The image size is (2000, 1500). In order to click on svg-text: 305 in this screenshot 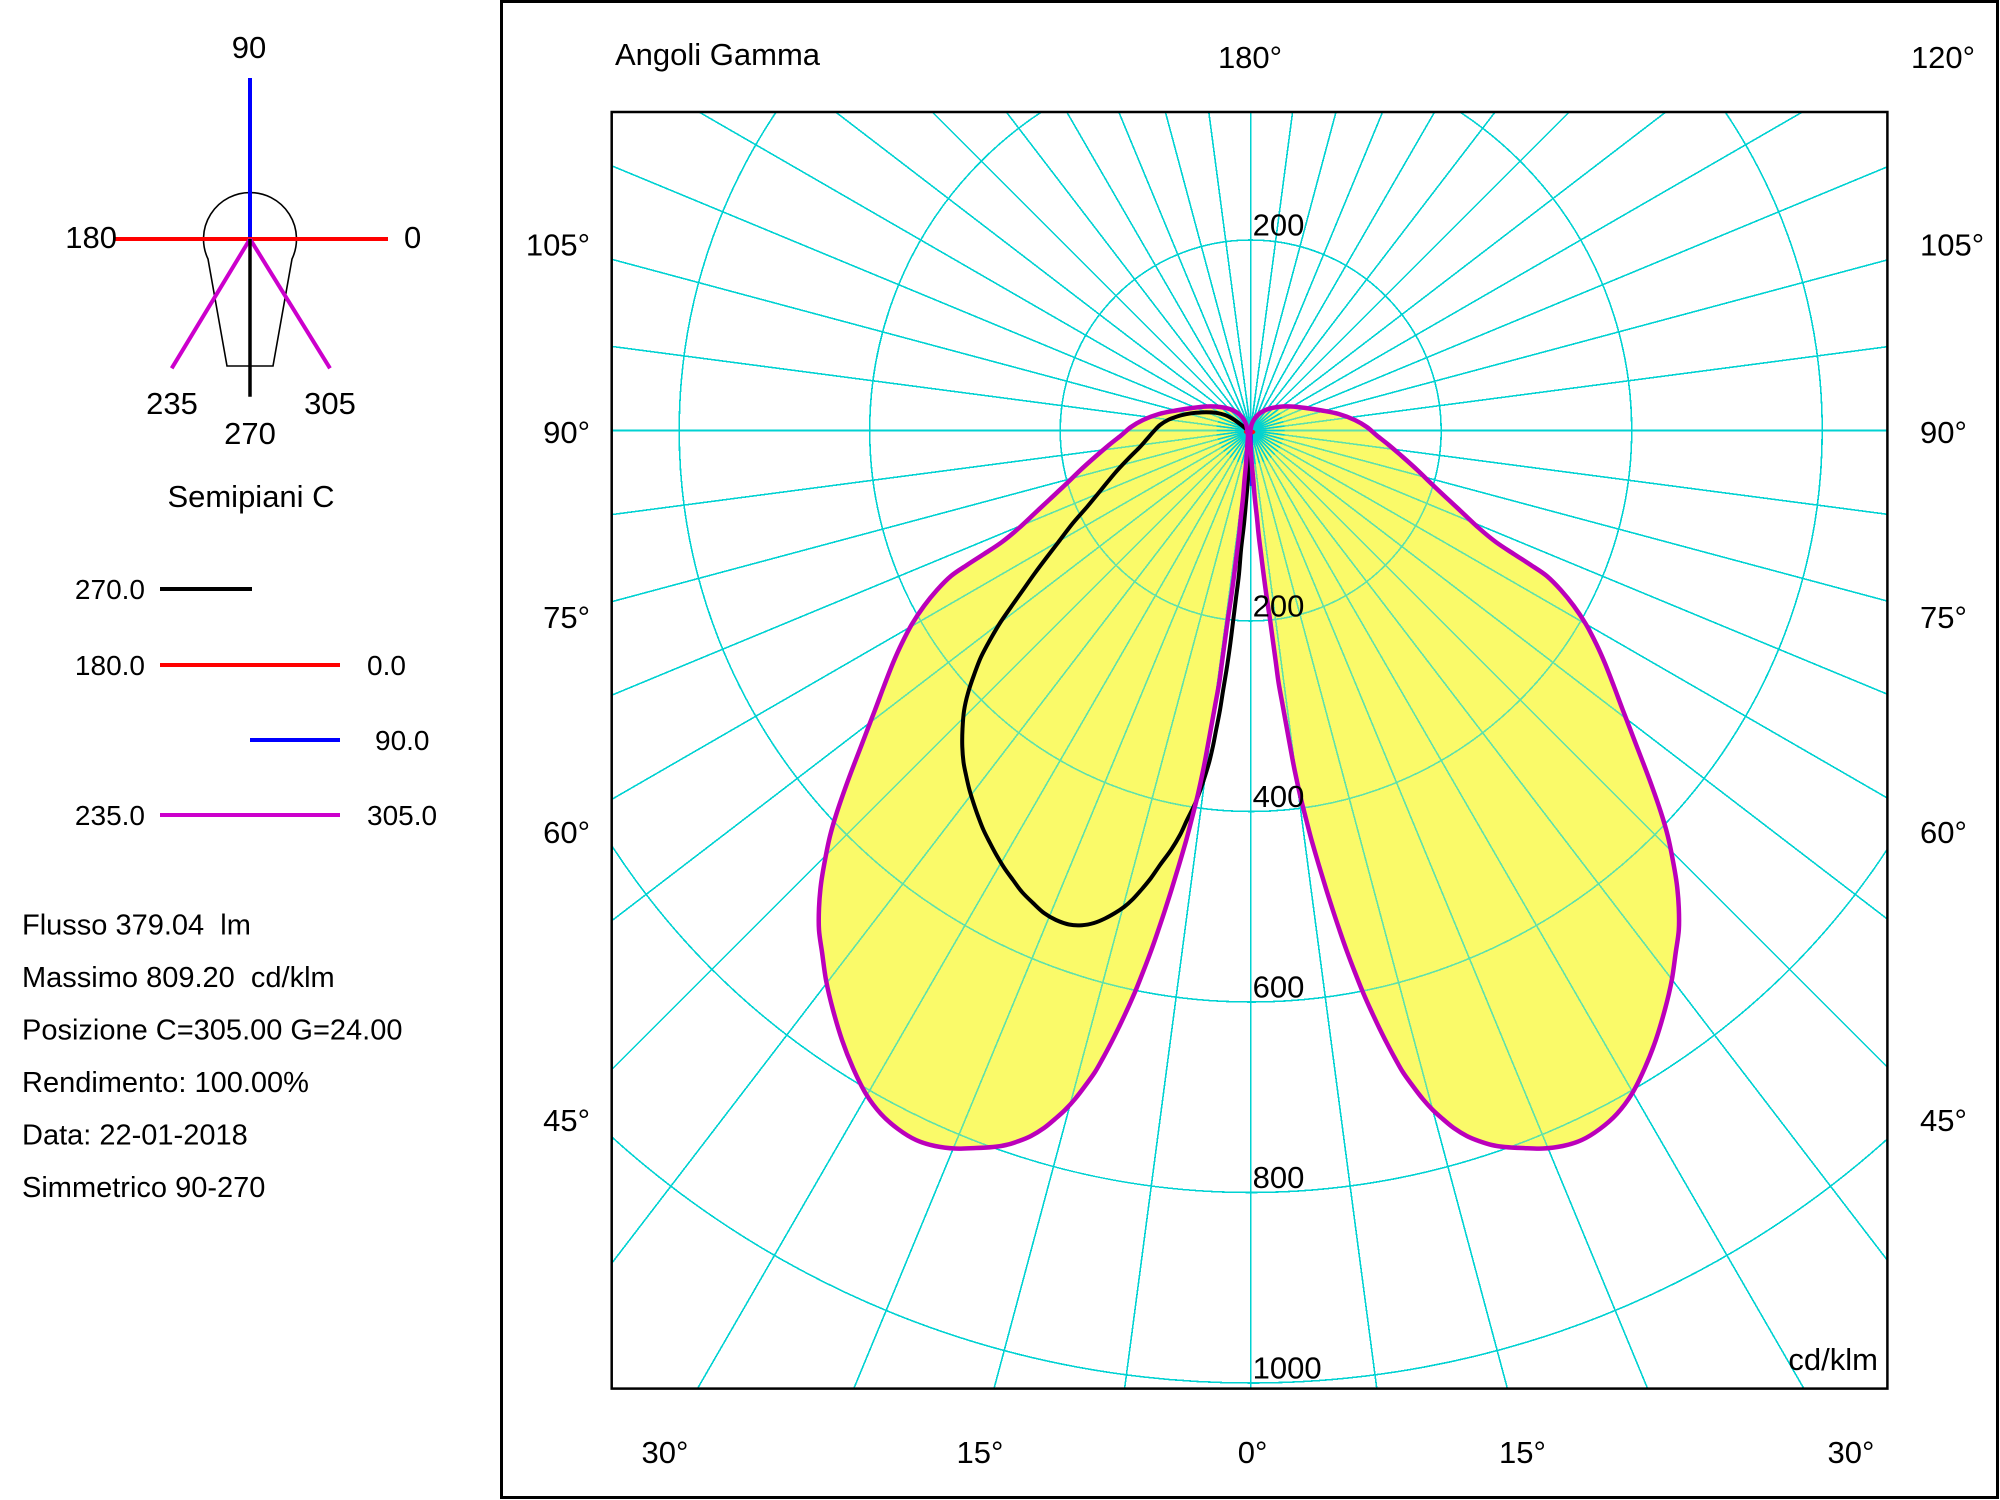, I will do `click(330, 403)`.